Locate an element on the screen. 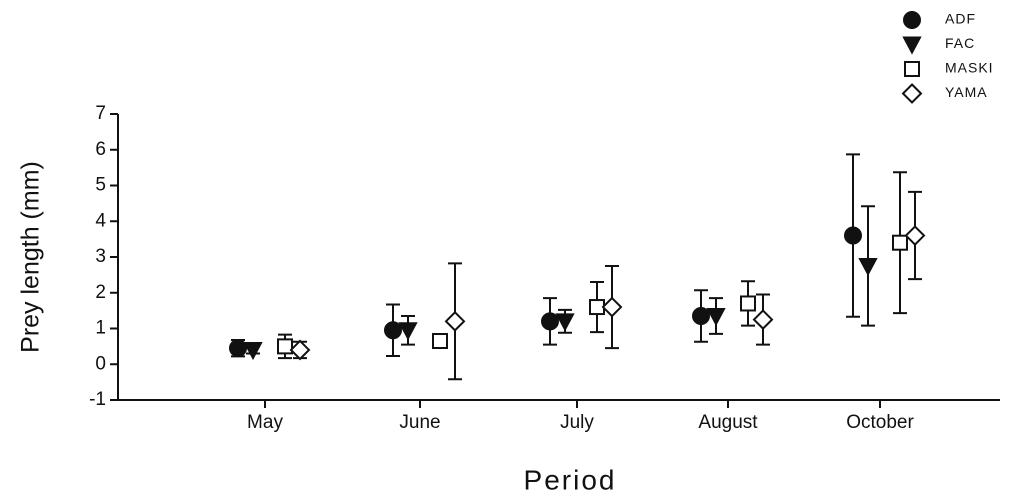  y-tick-label: 0 is located at coordinates (100, 363).